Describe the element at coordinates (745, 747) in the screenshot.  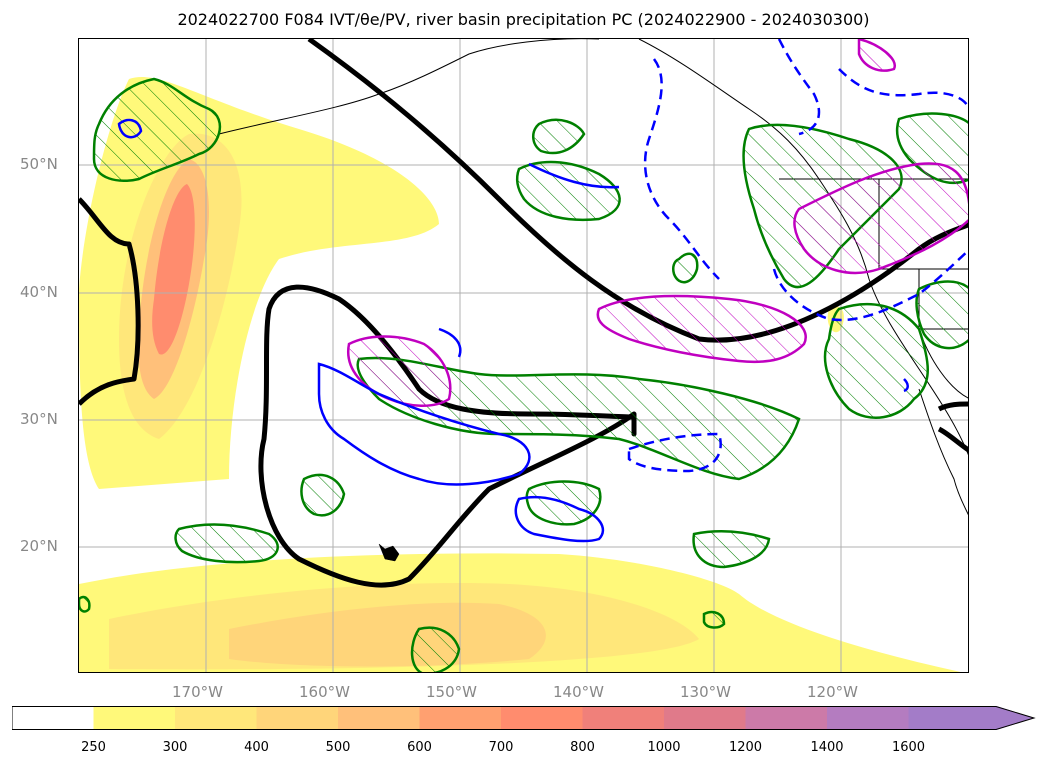
I see `colorbar-tick-label: 1200` at that location.